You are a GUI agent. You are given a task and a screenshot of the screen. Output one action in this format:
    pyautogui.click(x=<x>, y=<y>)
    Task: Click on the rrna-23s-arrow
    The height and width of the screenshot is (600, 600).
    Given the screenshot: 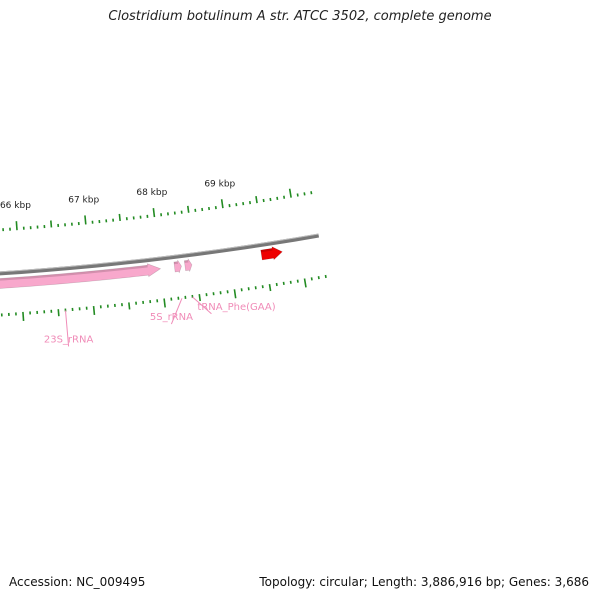 What is the action you would take?
    pyautogui.click(x=81, y=277)
    